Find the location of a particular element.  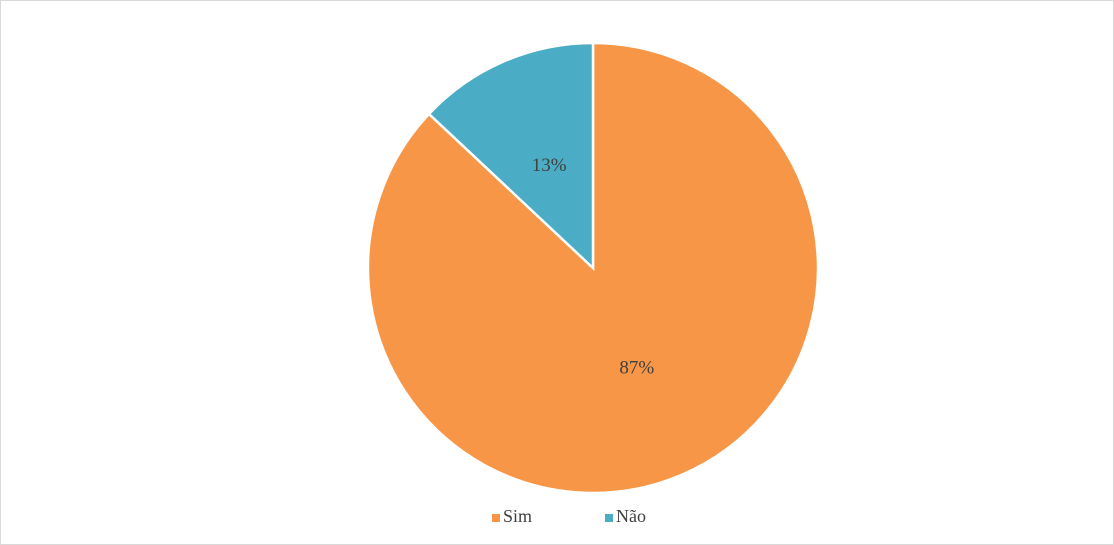

pie-slice is located at coordinates (511, 156).